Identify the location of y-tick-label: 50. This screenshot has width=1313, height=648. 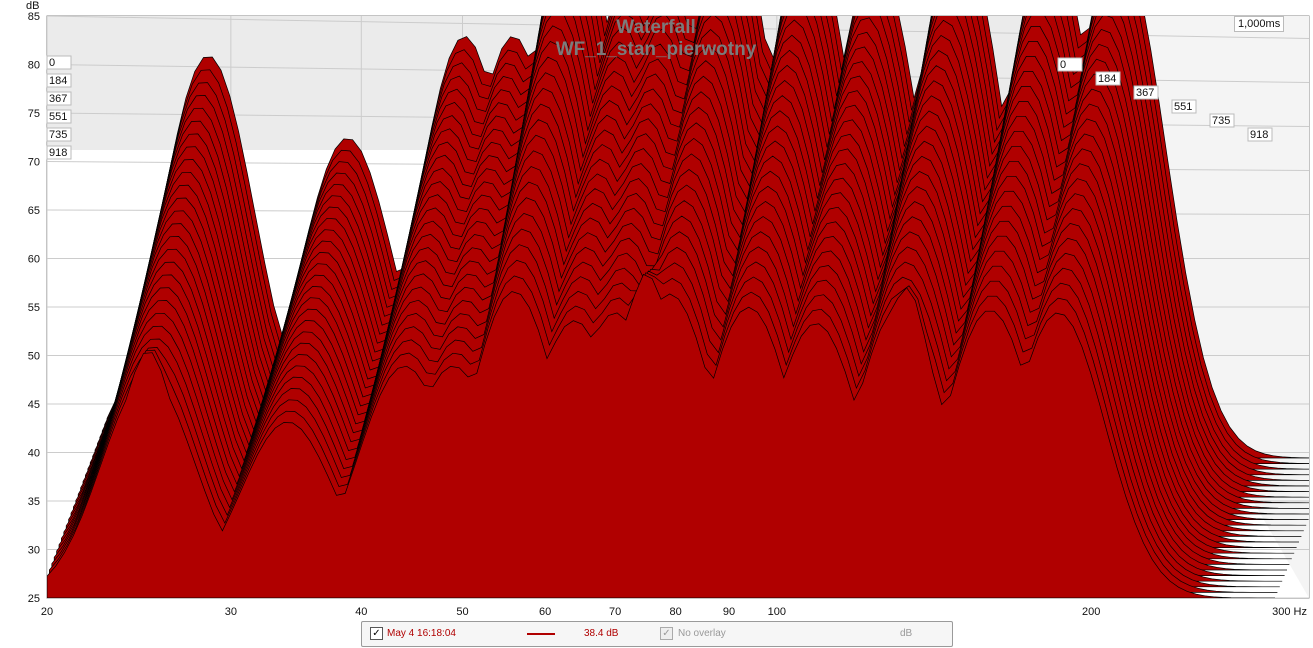
(34, 357).